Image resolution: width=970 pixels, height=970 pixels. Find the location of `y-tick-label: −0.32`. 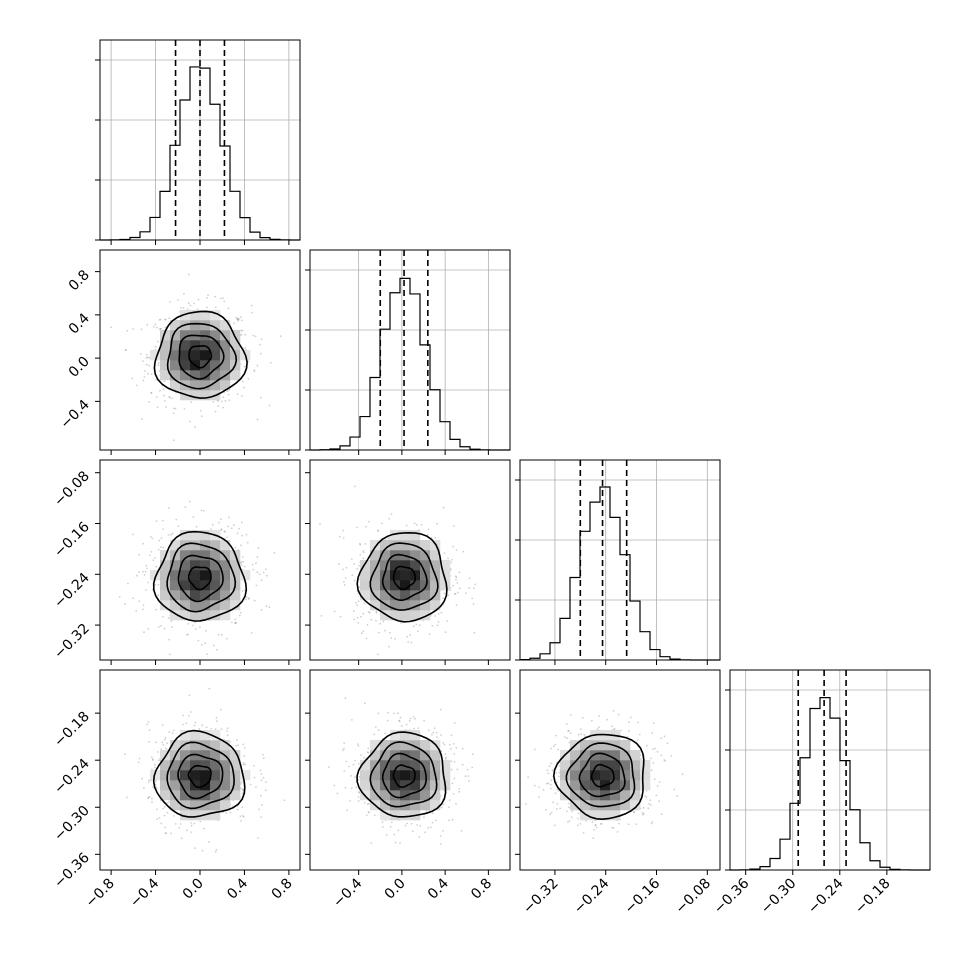

y-tick-label: −0.32 is located at coordinates (72, 642).